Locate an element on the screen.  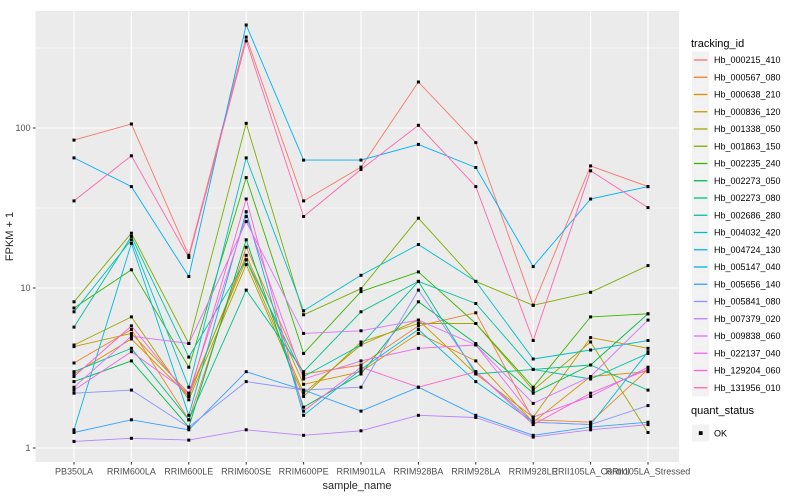
y-tick-label: 1 is located at coordinates (27, 448).